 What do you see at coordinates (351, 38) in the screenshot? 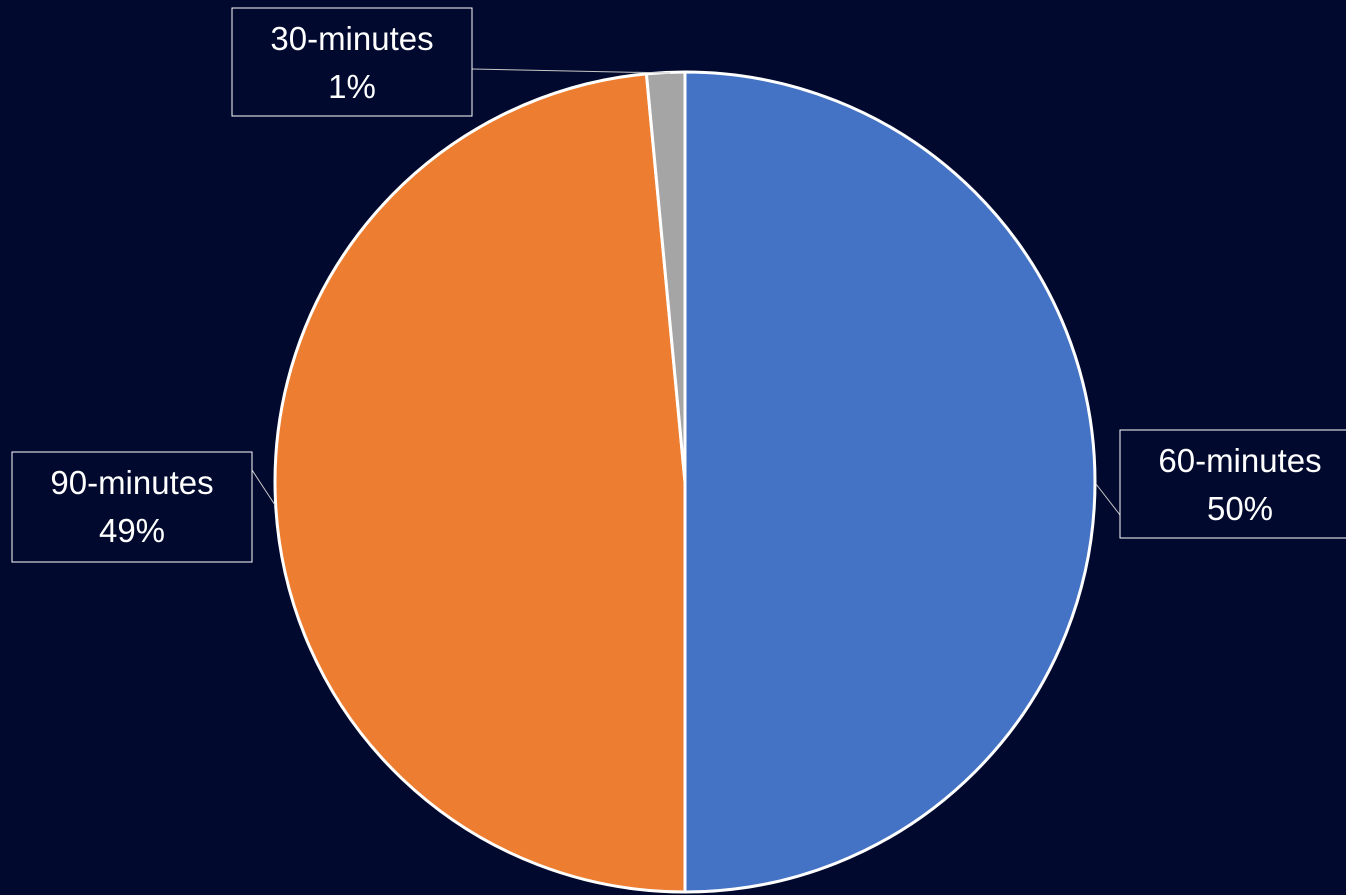
I see `data-label-category-30-minutes: 30-minutes` at bounding box center [351, 38].